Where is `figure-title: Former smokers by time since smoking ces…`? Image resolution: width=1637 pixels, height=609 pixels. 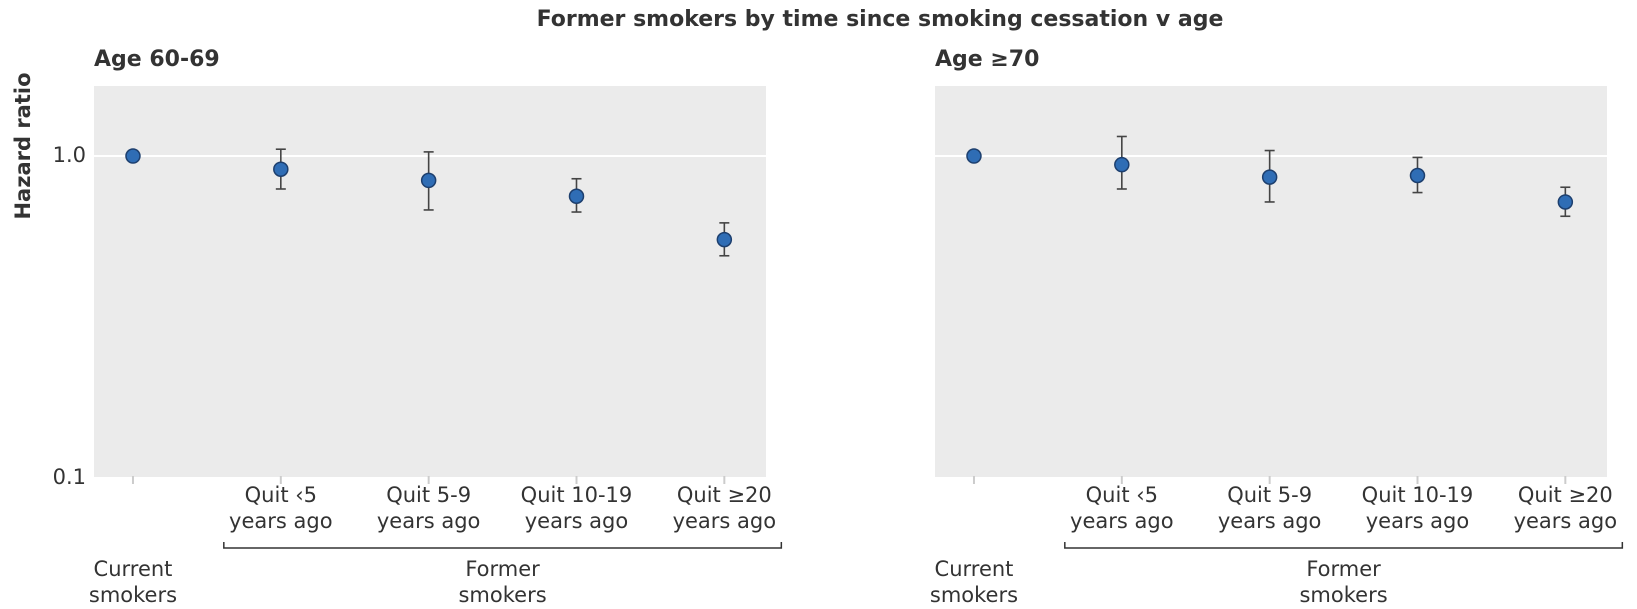 figure-title: Former smokers by time since smoking ces… is located at coordinates (880, 19).